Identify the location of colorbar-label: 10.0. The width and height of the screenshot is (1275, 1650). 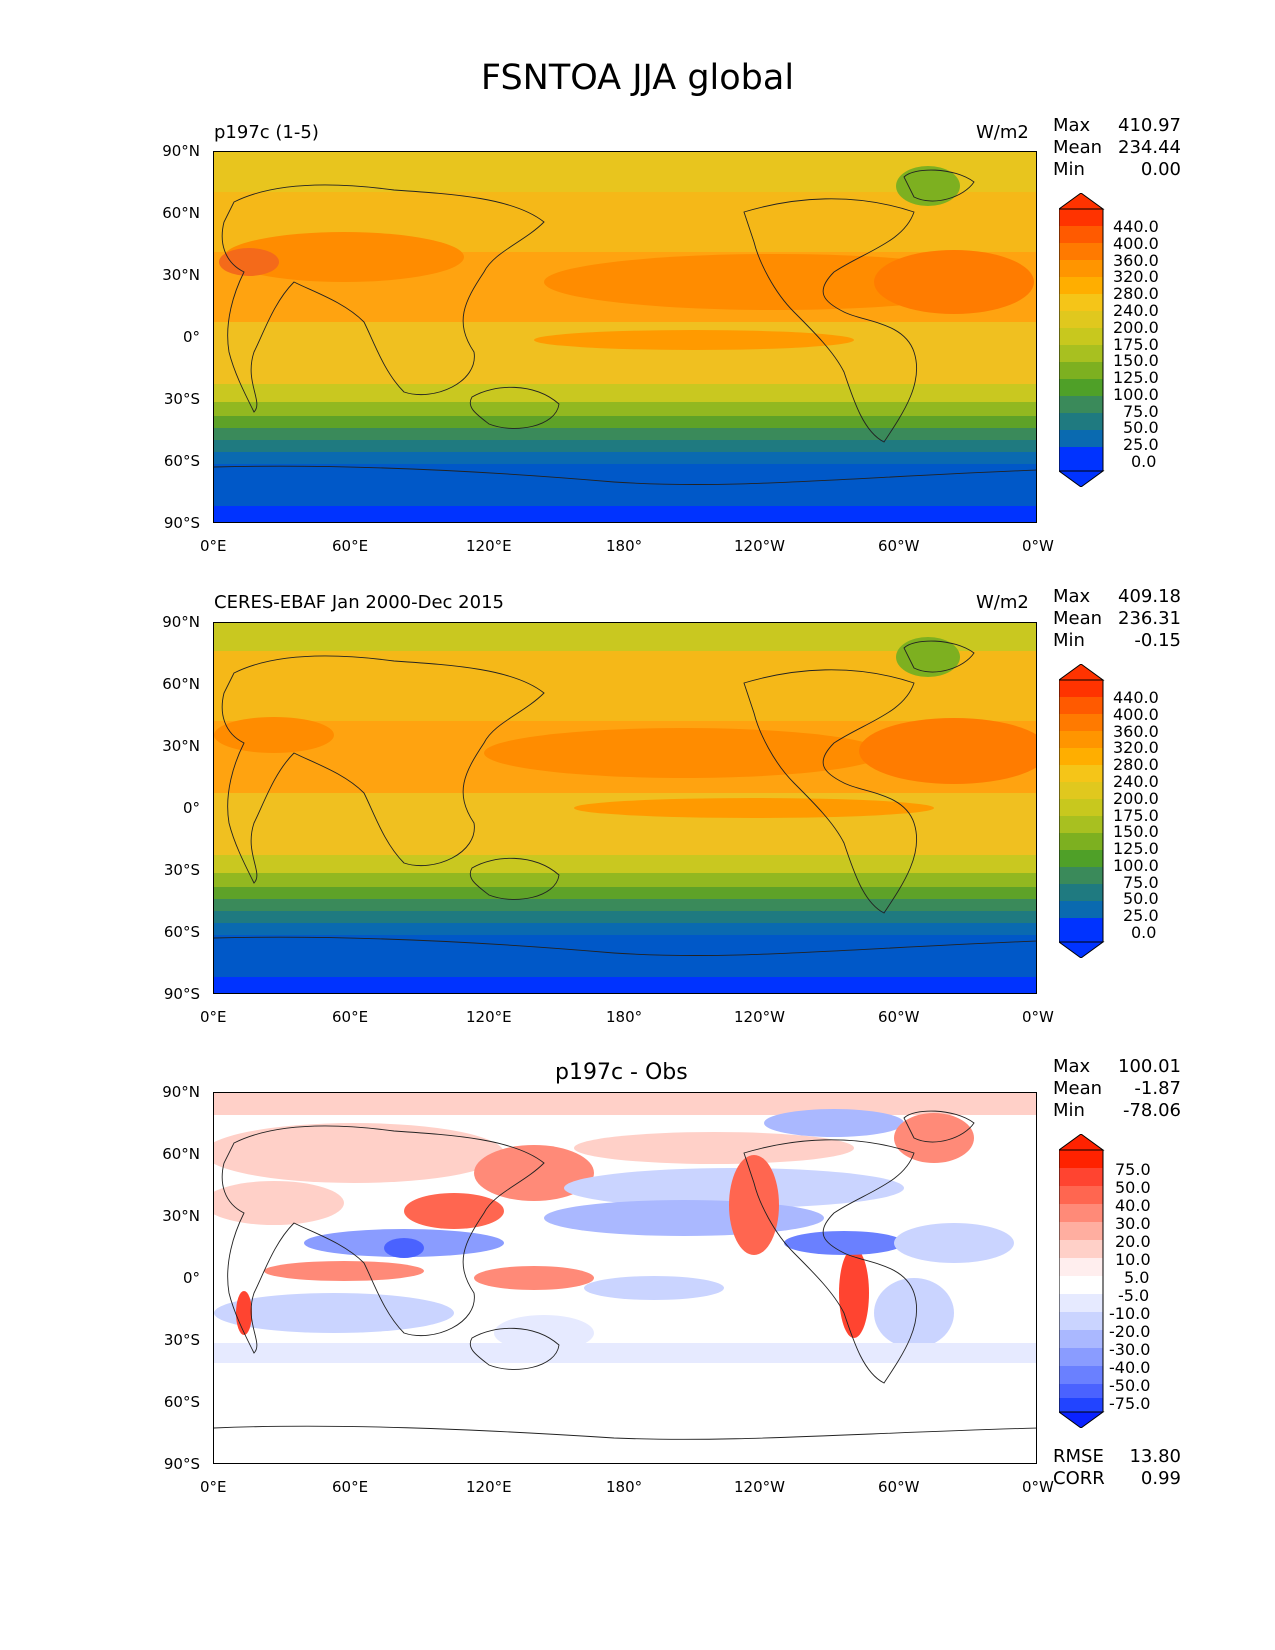
(1133, 1259).